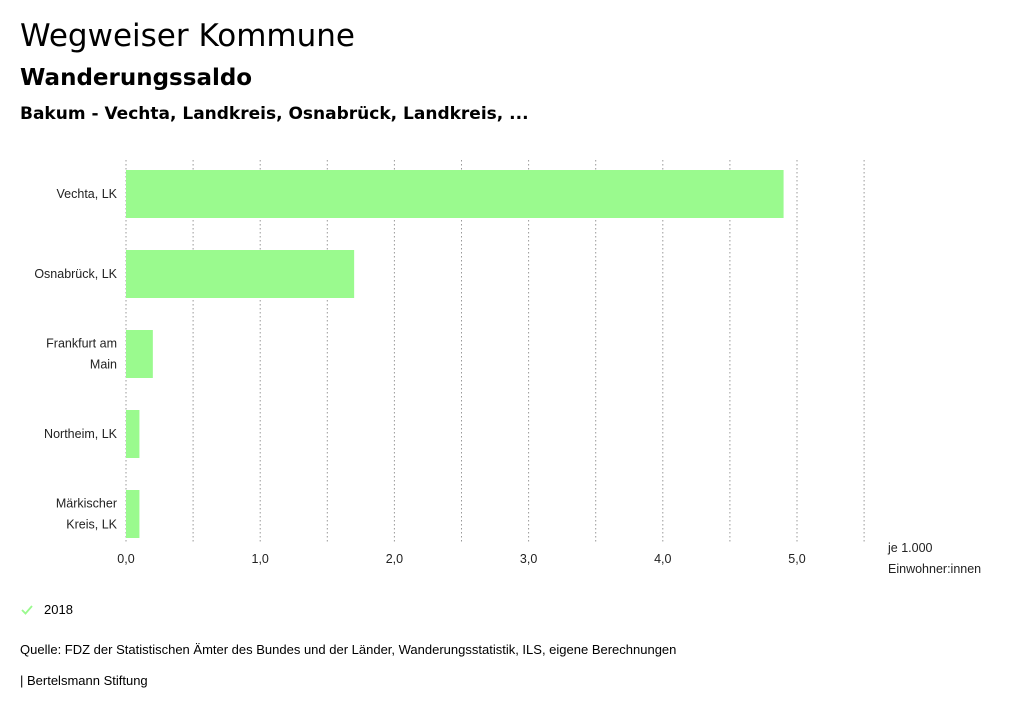 This screenshot has width=1024, height=714. Describe the element at coordinates (27, 609) in the screenshot. I see `check-icon` at that location.